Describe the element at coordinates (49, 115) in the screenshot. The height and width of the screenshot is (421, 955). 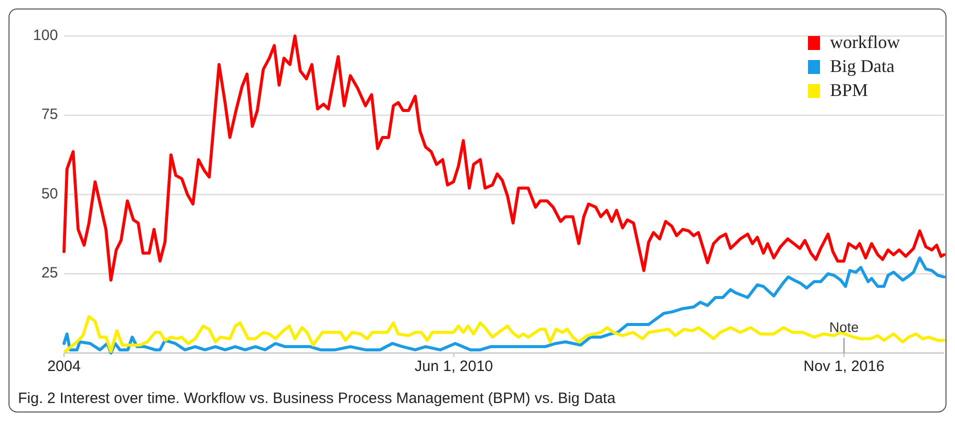
I see `y-tick-label: 75` at that location.